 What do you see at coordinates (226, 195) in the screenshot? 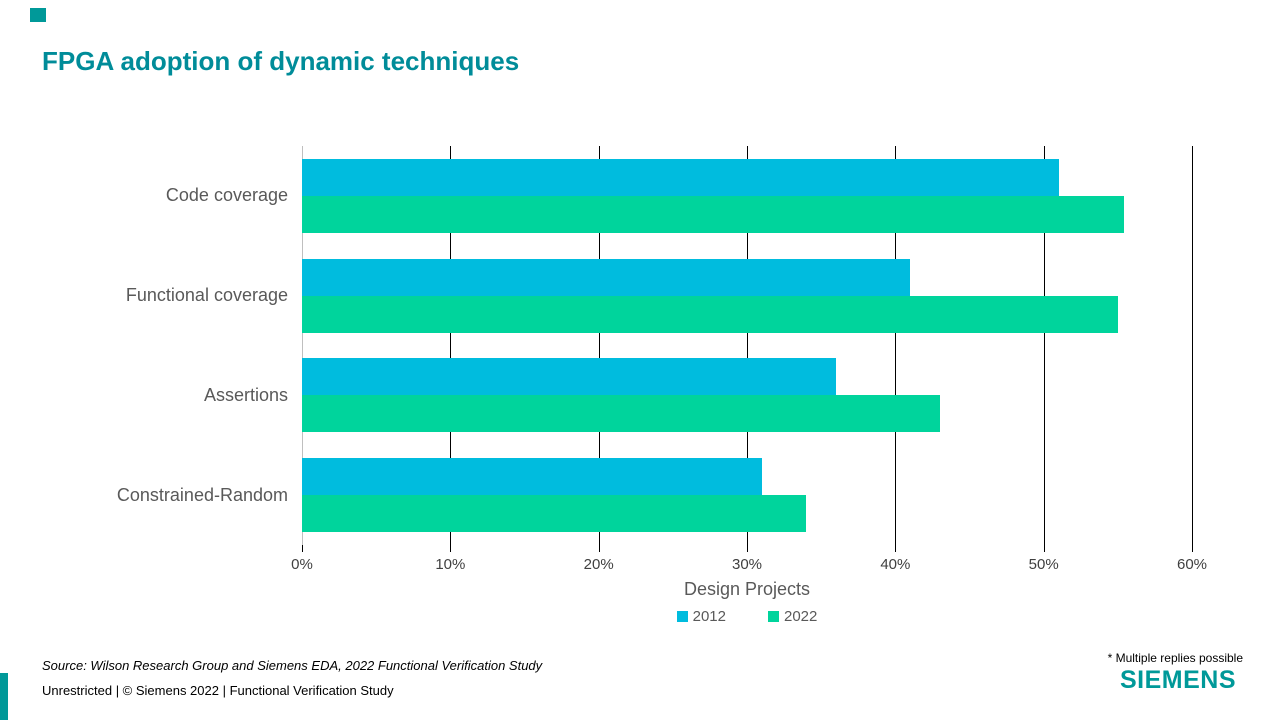
I see `category-label: Code coverage` at bounding box center [226, 195].